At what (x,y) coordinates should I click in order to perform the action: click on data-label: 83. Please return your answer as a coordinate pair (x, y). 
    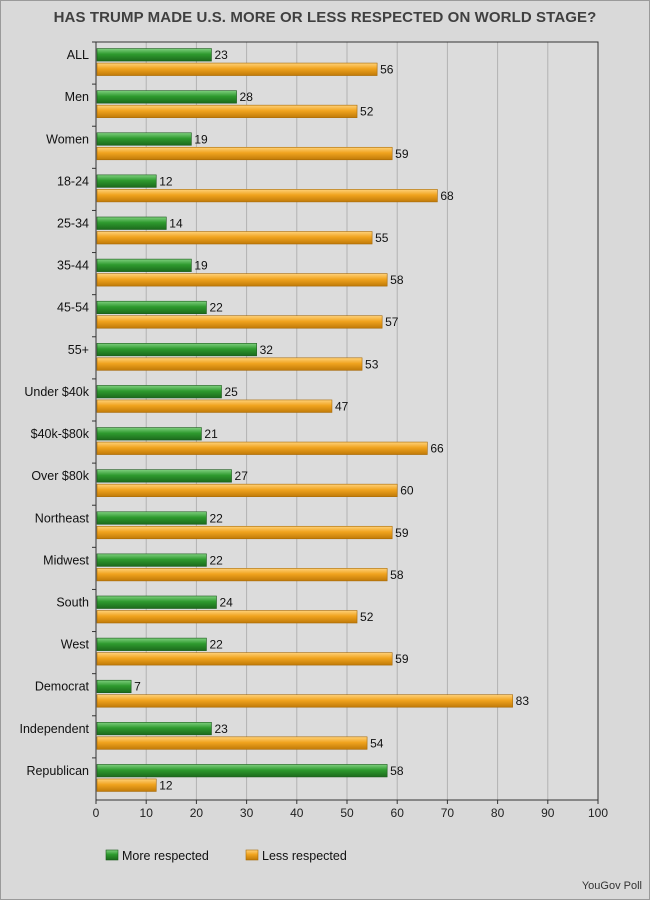
    Looking at the image, I should click on (523, 701).